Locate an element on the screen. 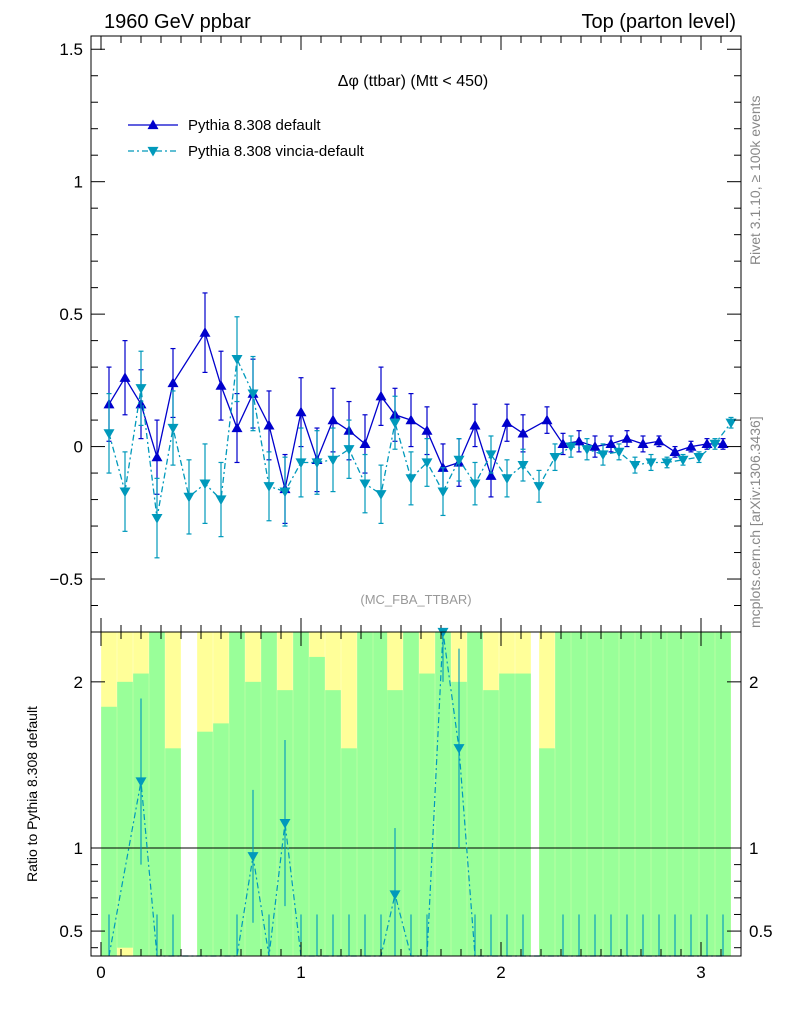 Image resolution: width=786 pixels, height=1024 pixels. ratio-y-tick-label-right: 2 is located at coordinates (753, 682).